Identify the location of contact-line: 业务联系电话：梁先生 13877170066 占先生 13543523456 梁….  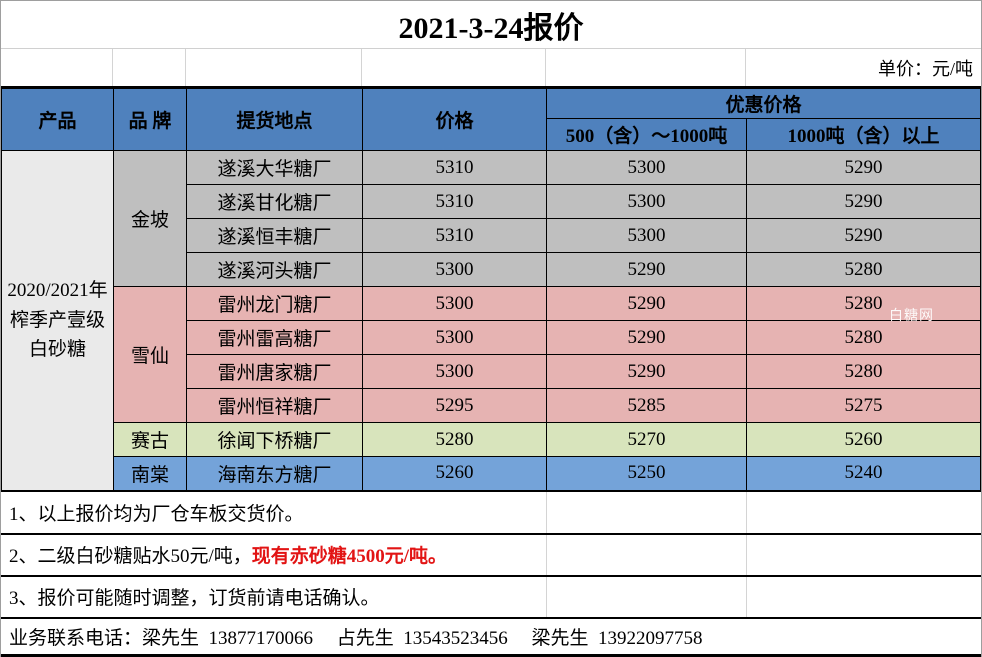
(356, 638).